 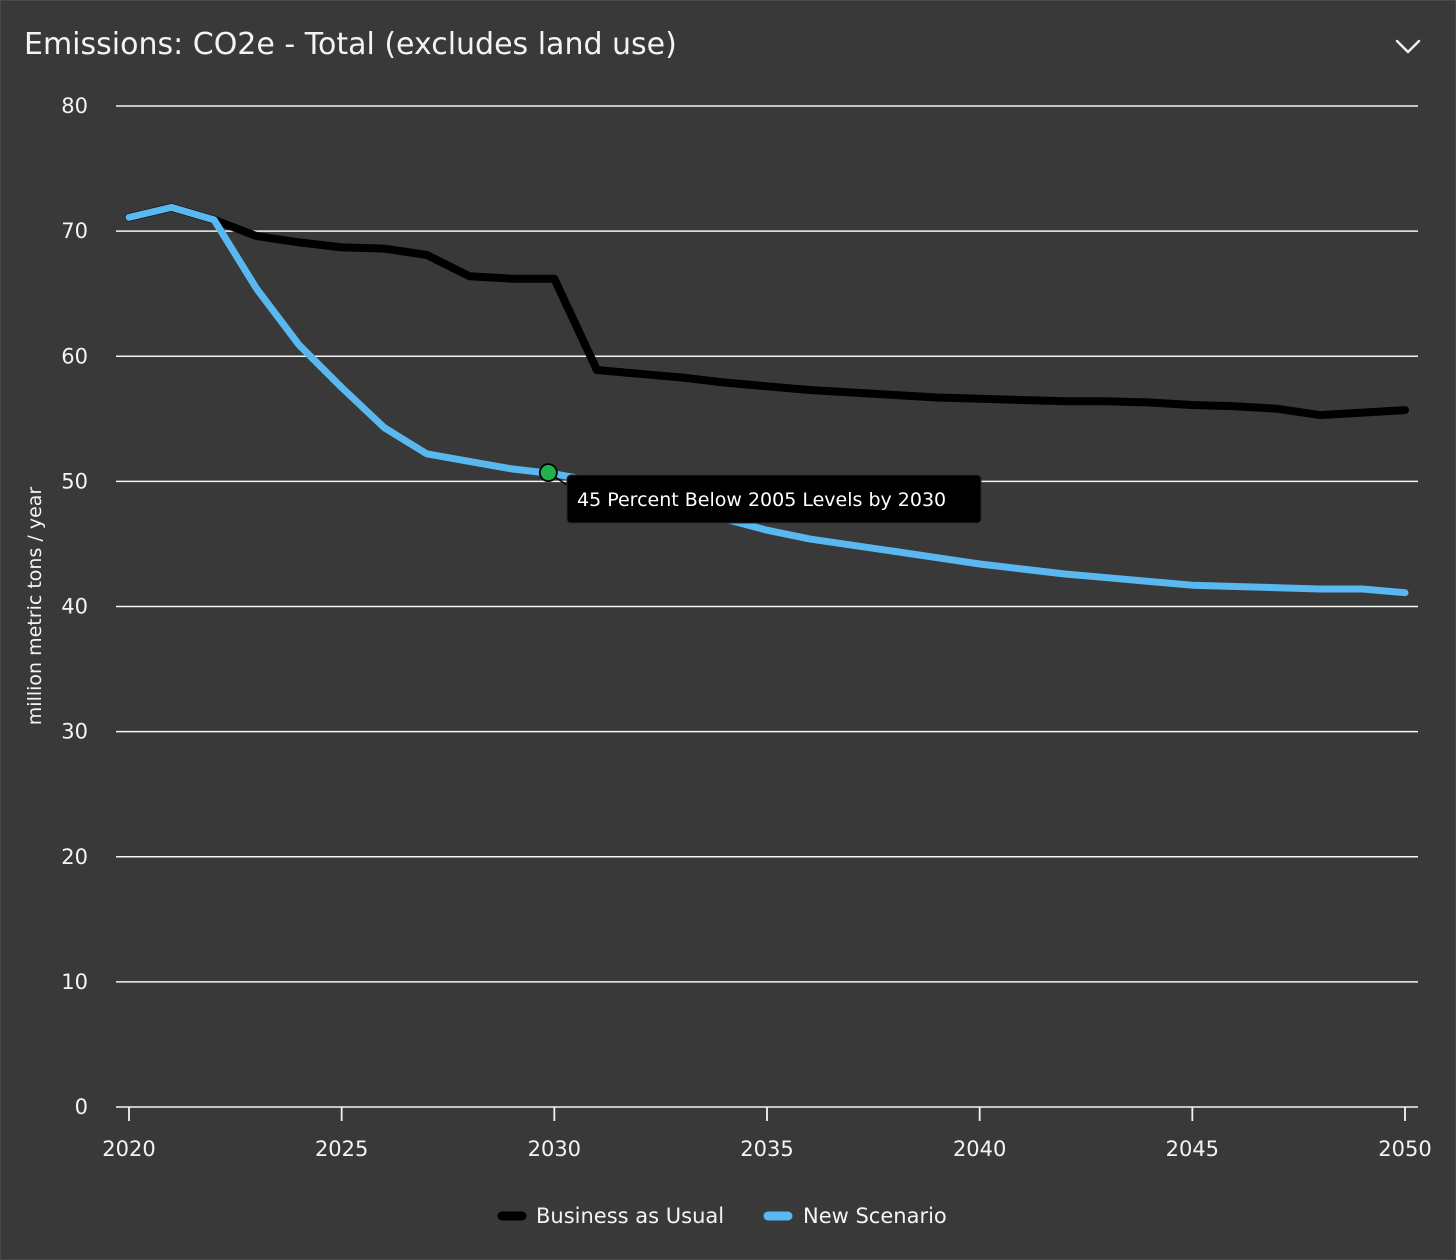 What do you see at coordinates (74, 106) in the screenshot?
I see `y-tick-label: 80` at bounding box center [74, 106].